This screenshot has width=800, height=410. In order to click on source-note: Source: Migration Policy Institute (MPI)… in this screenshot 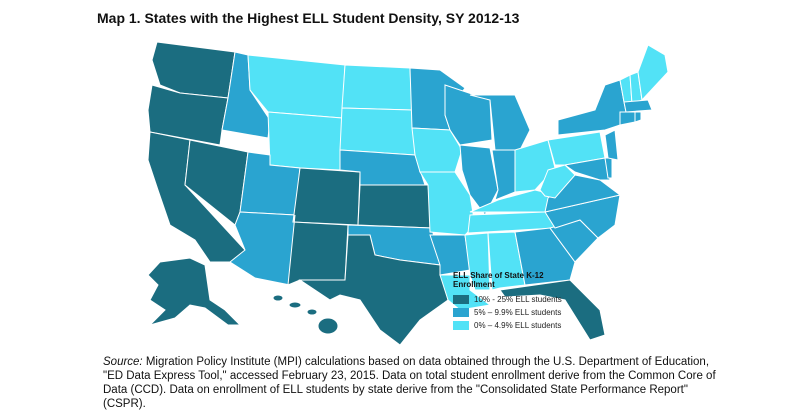, I will do `click(413, 382)`.